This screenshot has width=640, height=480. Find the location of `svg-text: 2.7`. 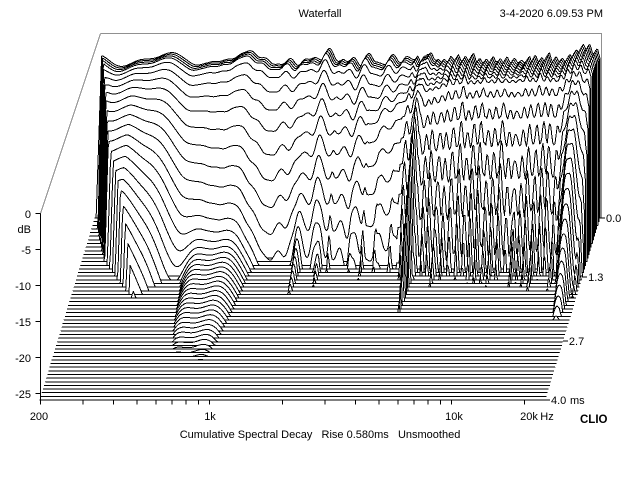

svg-text: 2.7 is located at coordinates (576, 342).